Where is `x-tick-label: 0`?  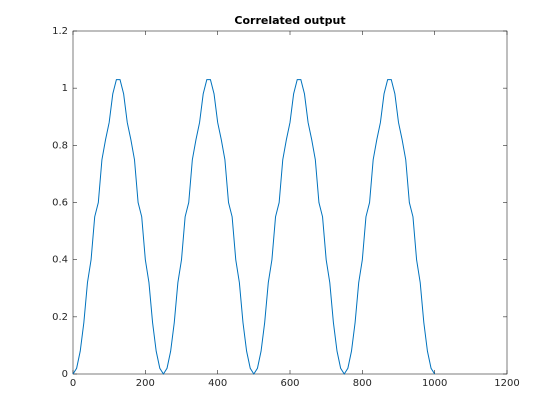
x-tick-label: 0 is located at coordinates (73, 383).